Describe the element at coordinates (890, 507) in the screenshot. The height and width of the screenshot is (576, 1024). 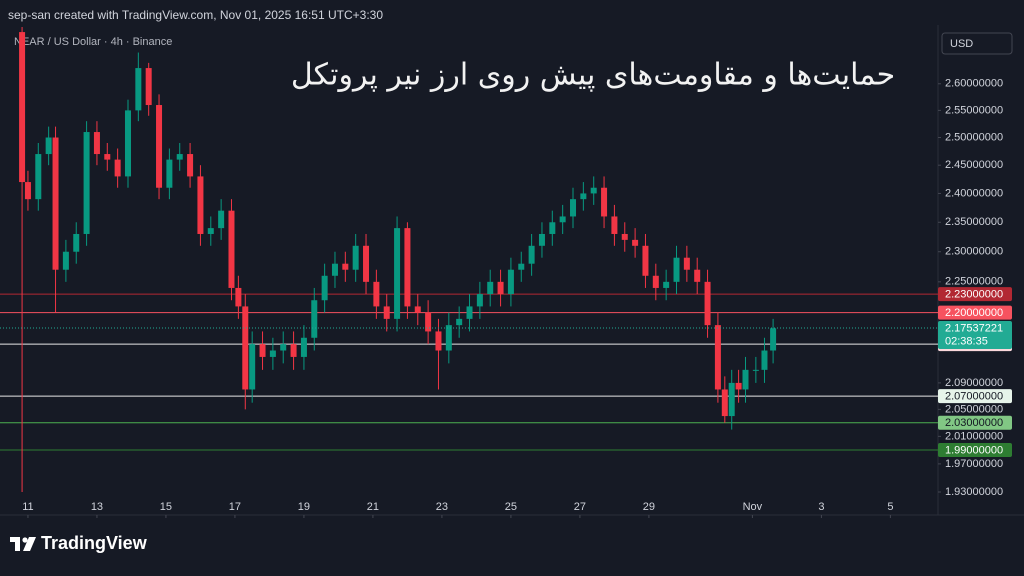
I see `x-tick-label: 5` at that location.